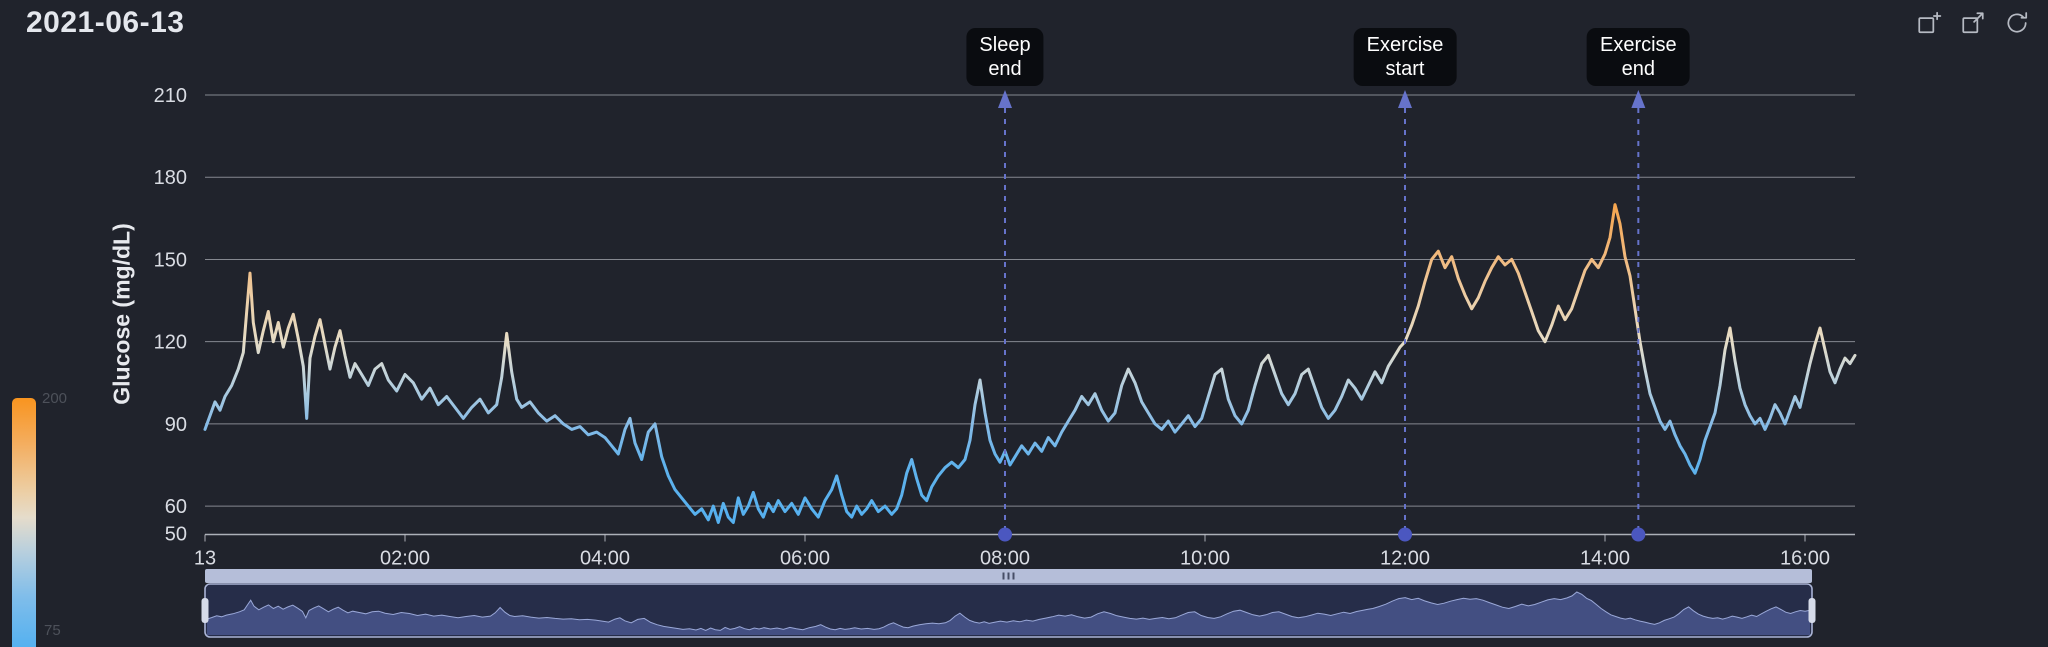 The width and height of the screenshot is (2048, 647). What do you see at coordinates (170, 178) in the screenshot?
I see `y-tick-label: 180` at bounding box center [170, 178].